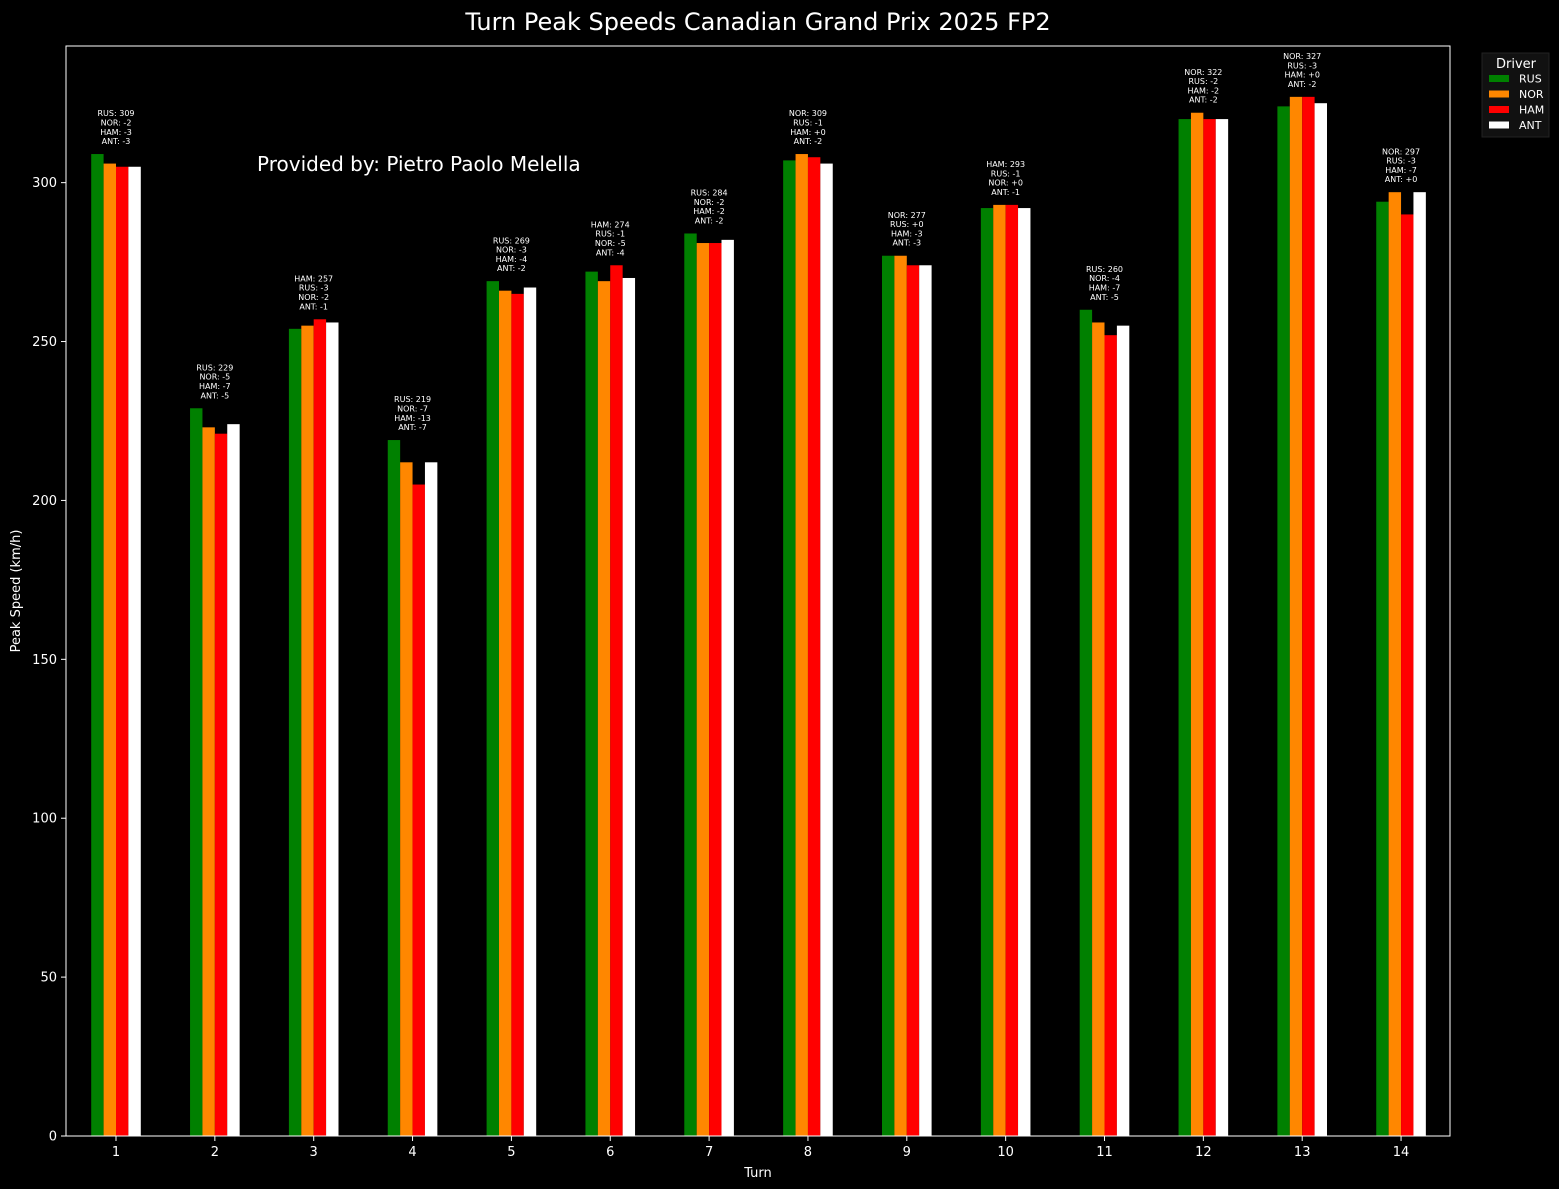 The height and width of the screenshot is (1189, 1559). Describe the element at coordinates (1499, 78) in the screenshot. I see `legend-swatch-rus` at that location.